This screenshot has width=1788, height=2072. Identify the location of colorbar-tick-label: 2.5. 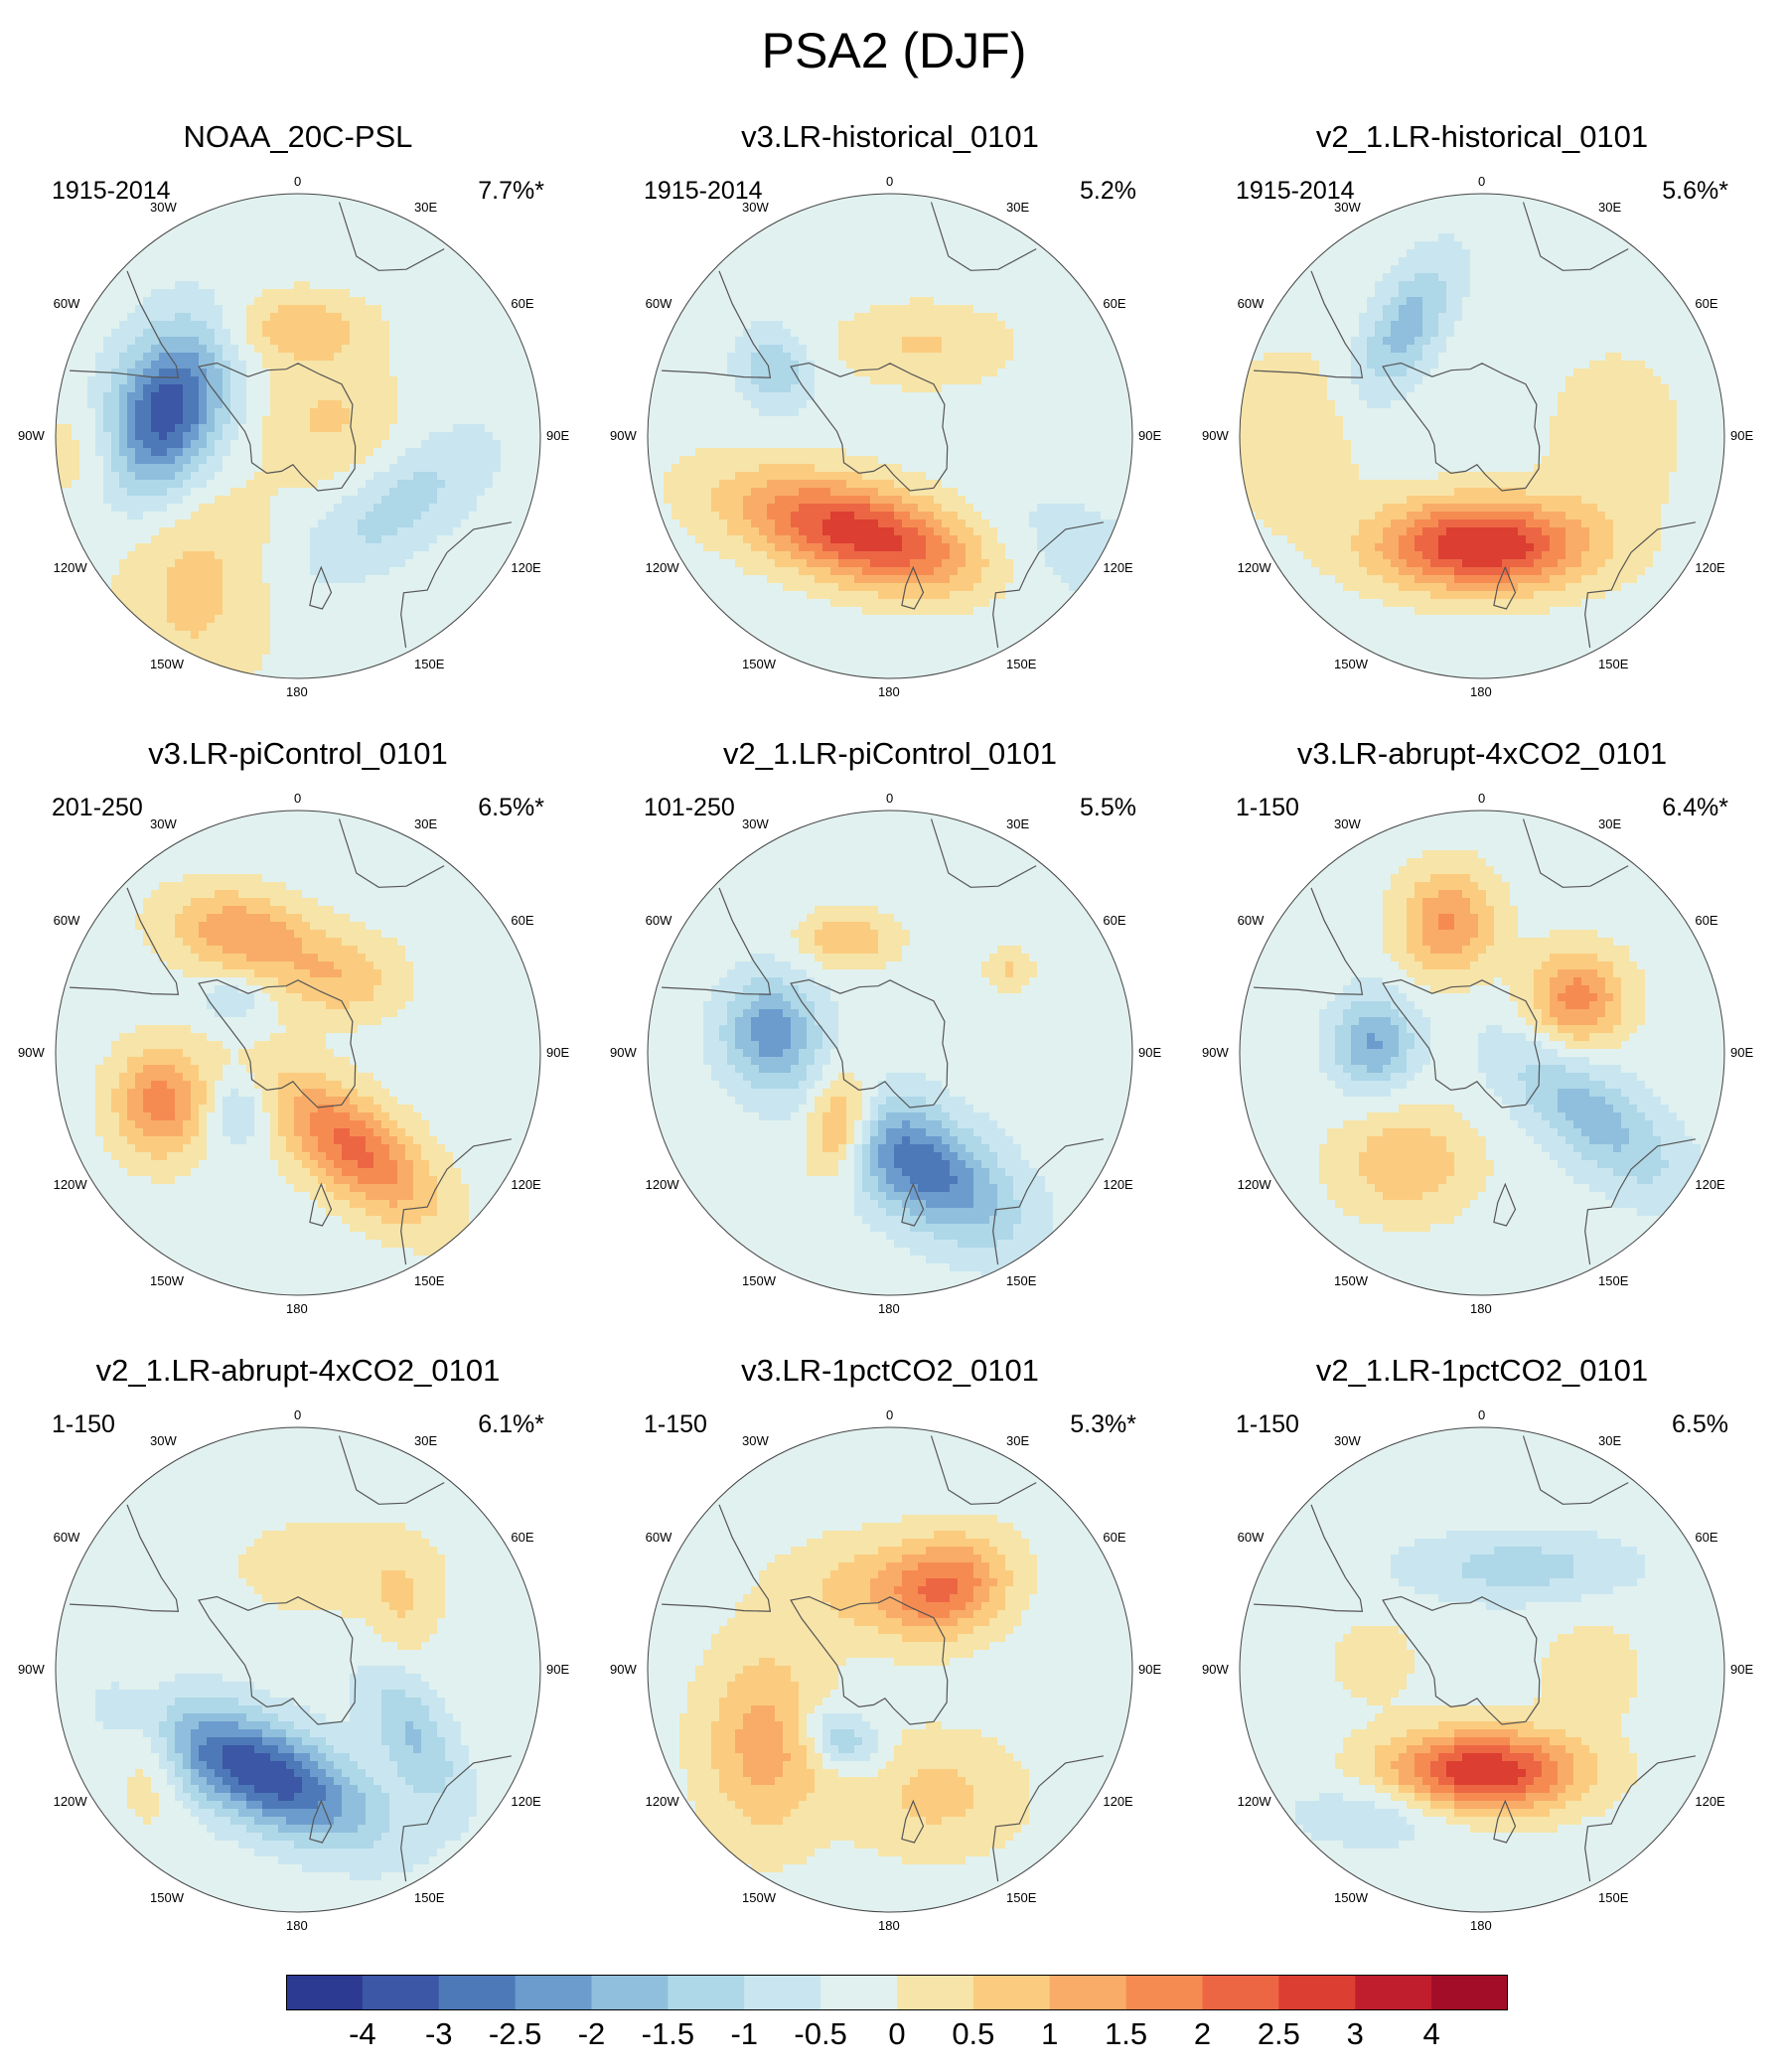
(1278, 2034).